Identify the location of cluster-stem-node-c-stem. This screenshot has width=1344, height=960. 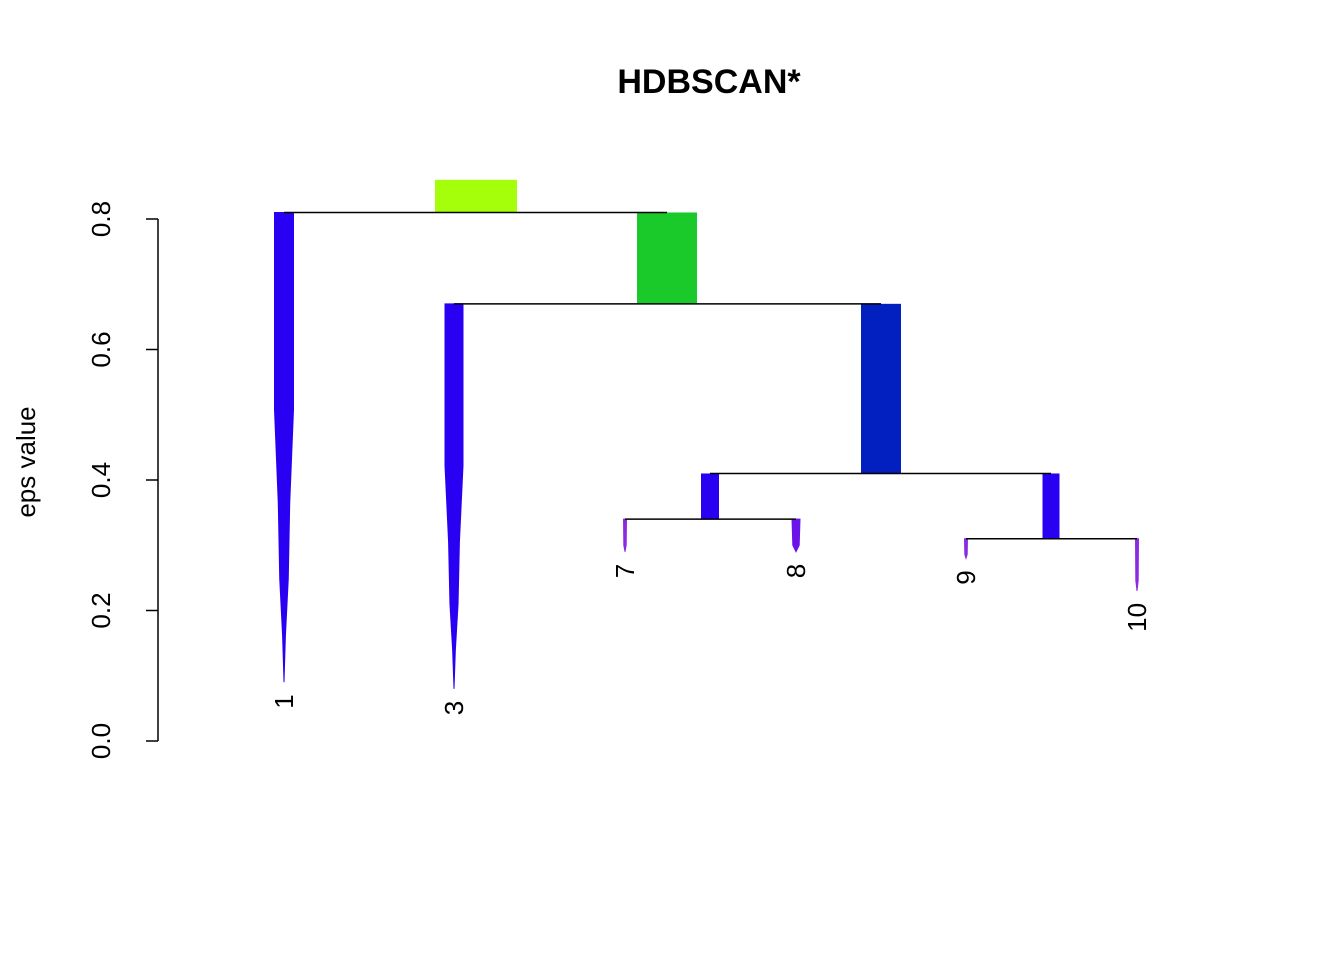
(881, 388).